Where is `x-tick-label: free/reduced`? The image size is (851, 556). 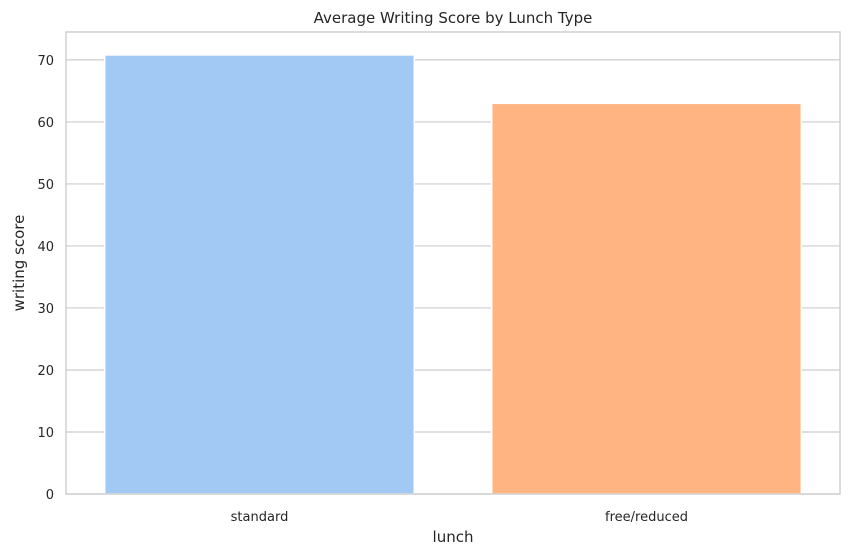
x-tick-label: free/reduced is located at coordinates (646, 517).